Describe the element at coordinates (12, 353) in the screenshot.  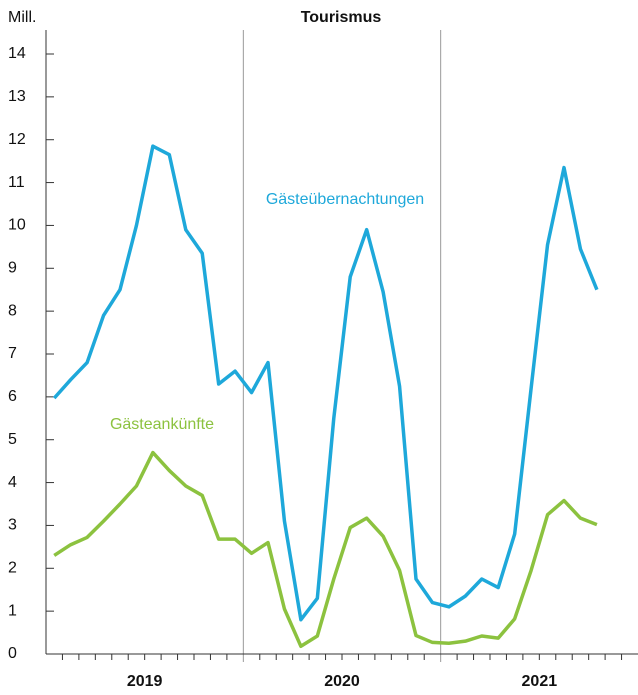
I see `y-tick-label: 7` at that location.